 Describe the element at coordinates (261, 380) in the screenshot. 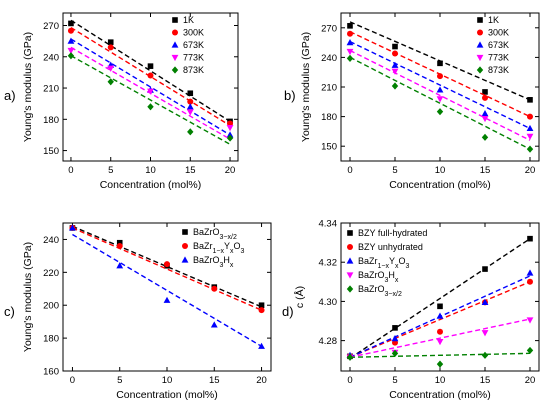

I see `x-tick-label: 20` at that location.